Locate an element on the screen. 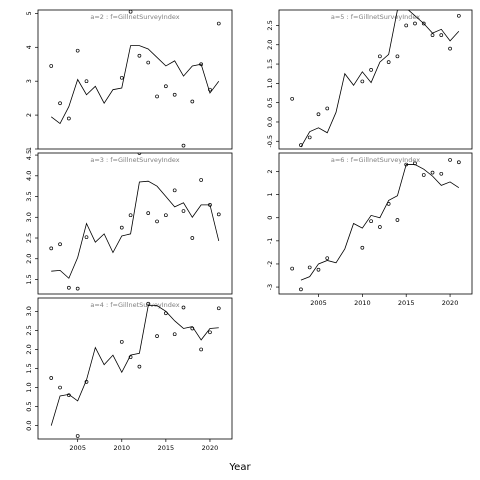 This screenshot has width=480, height=480. y-tick-label: 3.5 is located at coordinates (29, 196).